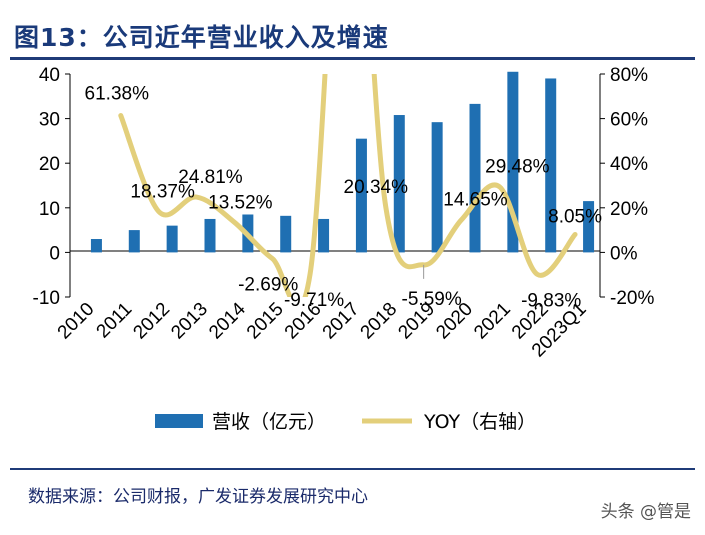 The height and width of the screenshot is (535, 705). Describe the element at coordinates (432, 299) in the screenshot. I see `yoy-label-2019: -5.59%` at that location.